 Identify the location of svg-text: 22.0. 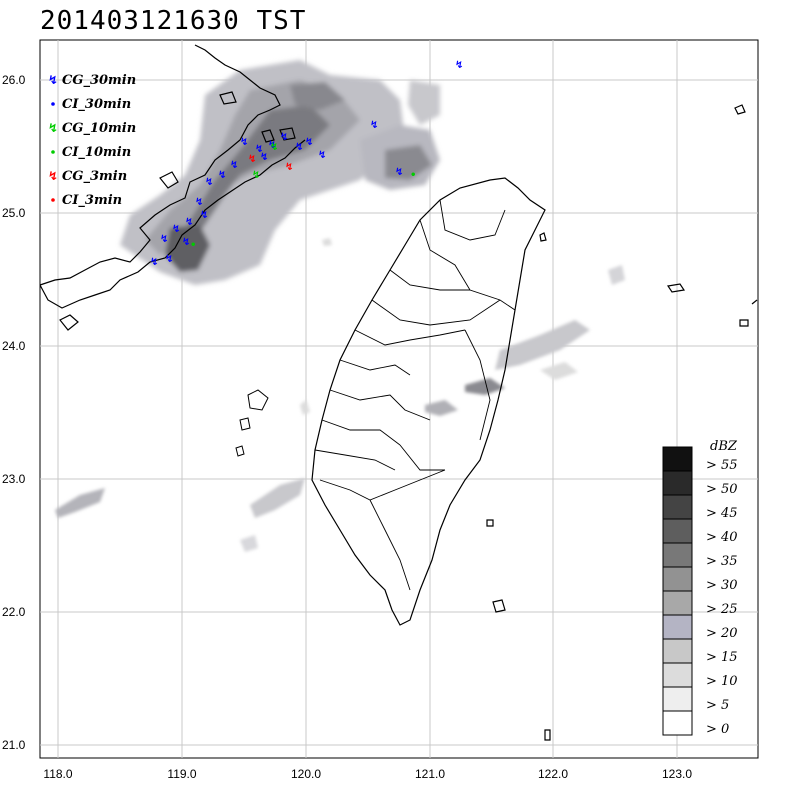
(14, 612).